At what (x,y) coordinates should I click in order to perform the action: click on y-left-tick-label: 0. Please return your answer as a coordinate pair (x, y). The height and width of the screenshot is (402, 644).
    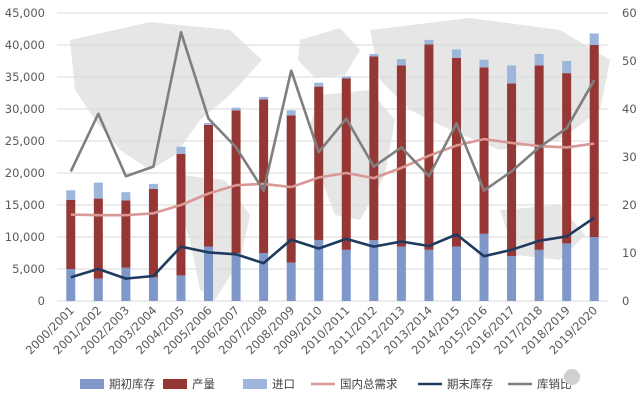
    Looking at the image, I should click on (41, 301).